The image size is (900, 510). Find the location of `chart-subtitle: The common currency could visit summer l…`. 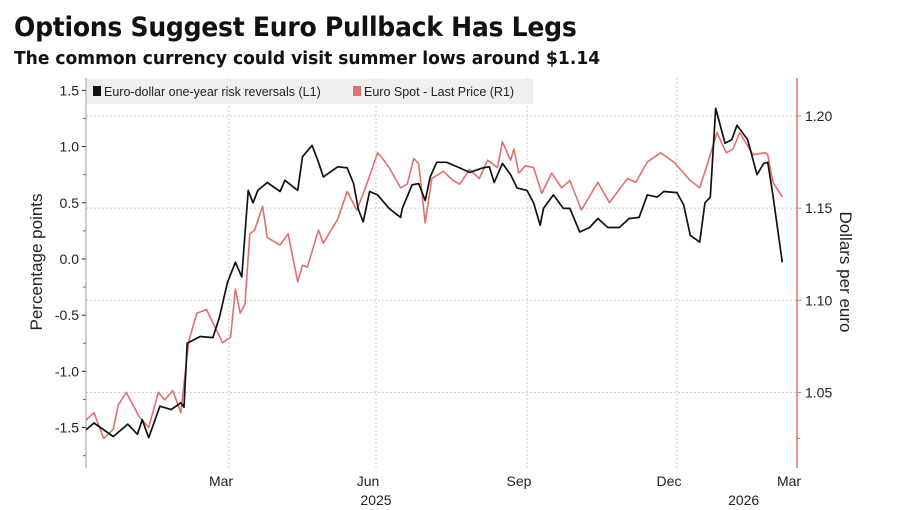

chart-subtitle: The common currency could visit summer l… is located at coordinates (307, 58).